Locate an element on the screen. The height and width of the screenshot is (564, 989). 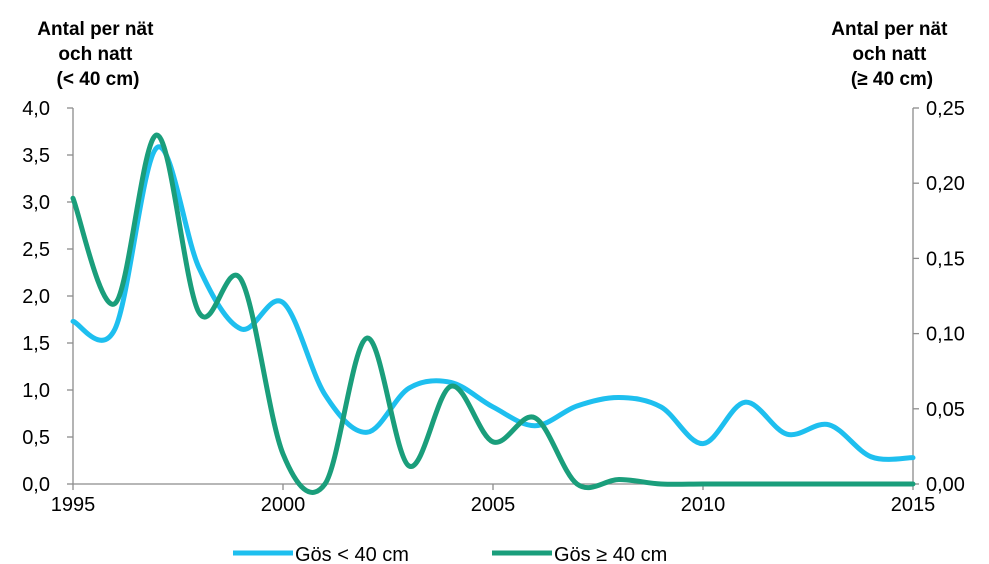
right-axis-title-line-2: och natt is located at coordinates (889, 54).